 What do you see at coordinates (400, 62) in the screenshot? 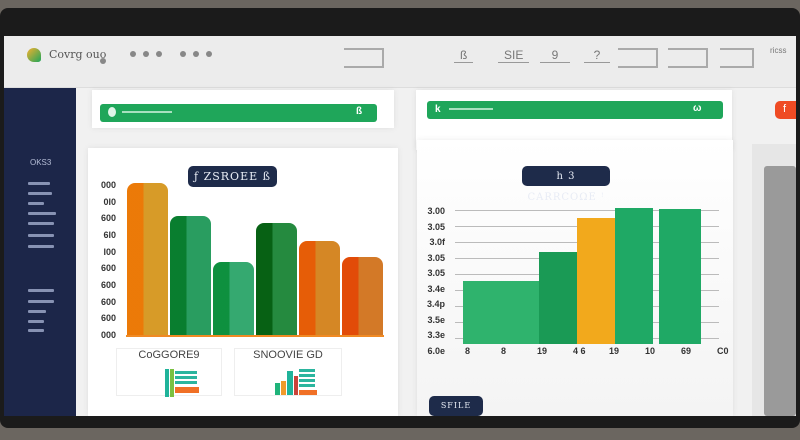
I see `top-header: Covrg ouo ​ ß SIE 9 ? ricss` at bounding box center [400, 62].